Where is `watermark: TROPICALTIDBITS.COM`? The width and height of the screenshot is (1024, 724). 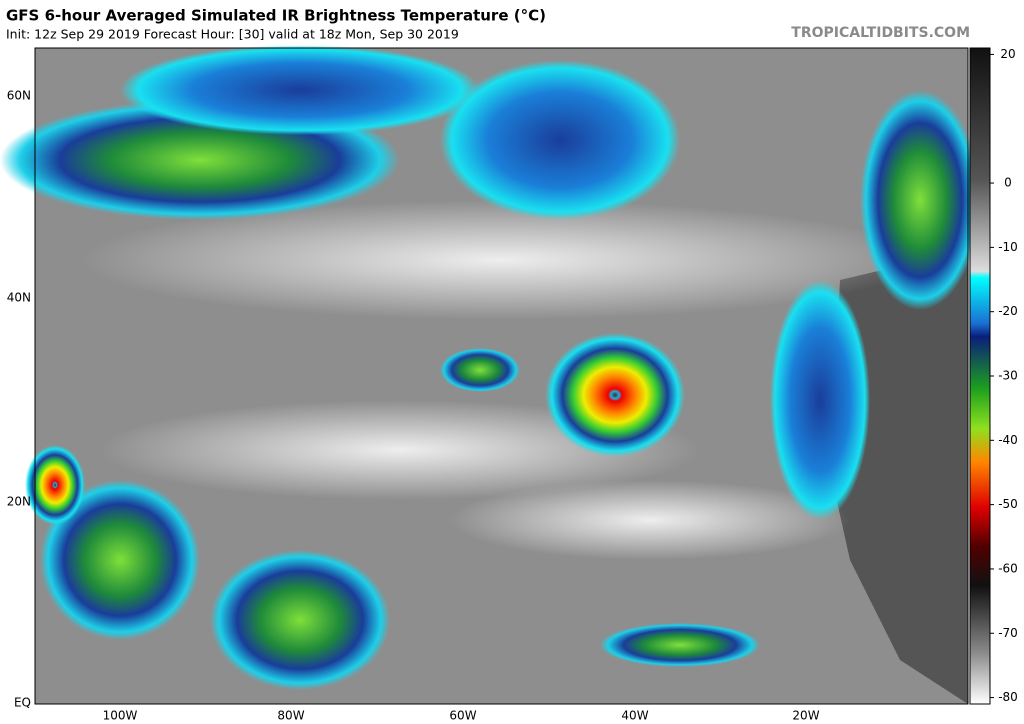 watermark: TROPICALTIDBITS.COM is located at coordinates (880, 33).